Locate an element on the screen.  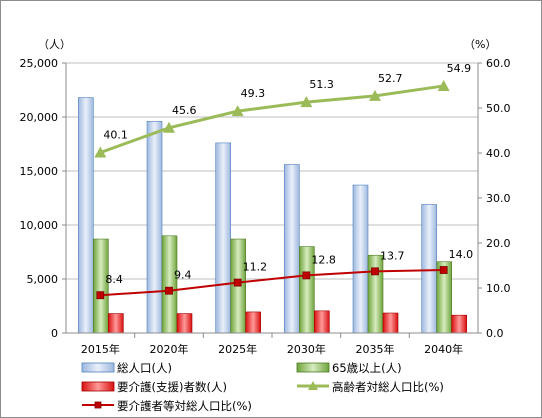
legend-item-elderly-ratio: 高齢者対総人口比(%) is located at coordinates (370, 387).